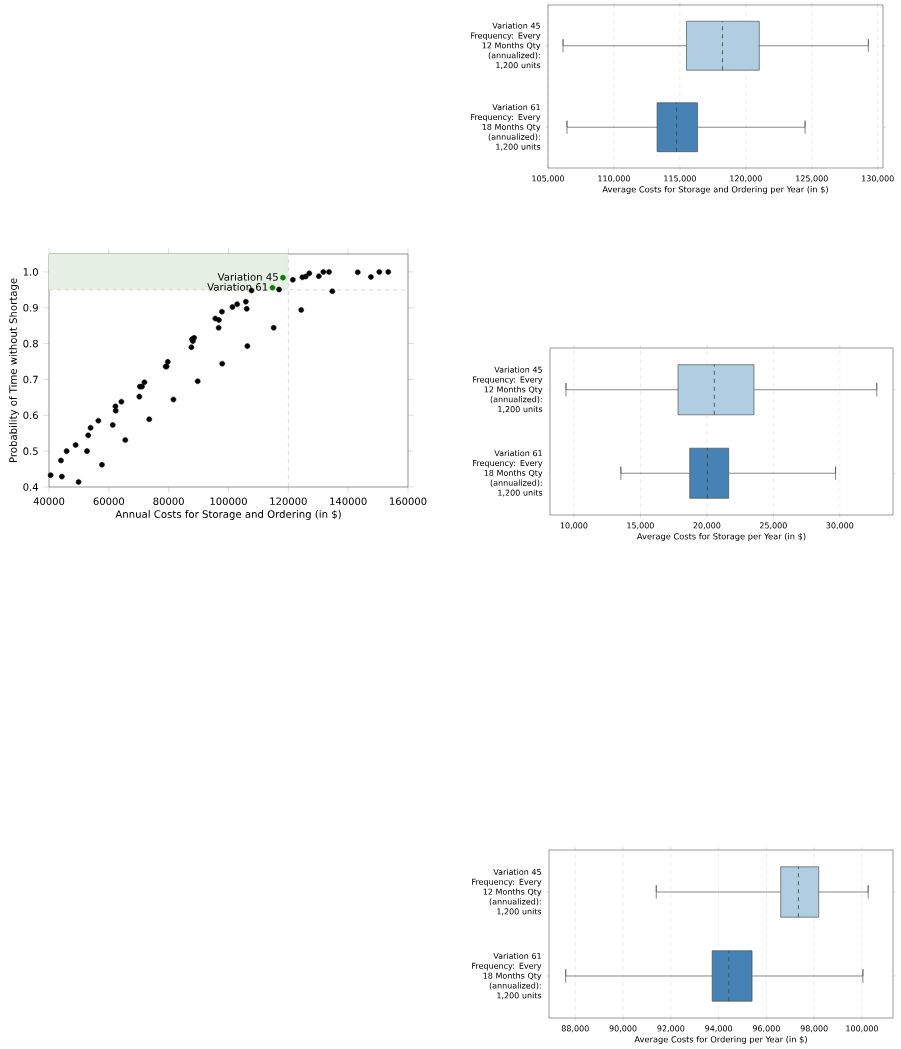 Image resolution: width=901 pixels, height=1049 pixels. Describe the element at coordinates (575, 1029) in the screenshot. I see `x-tick-label: 88,000` at that location.